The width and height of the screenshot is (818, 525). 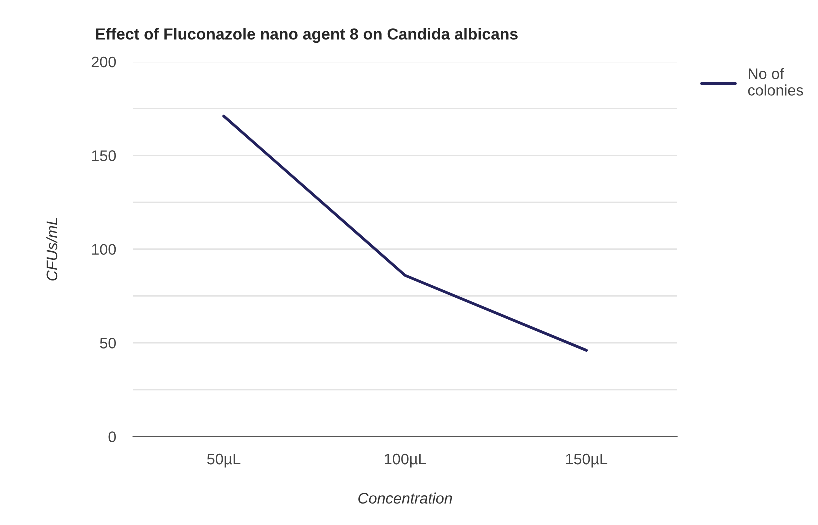 What do you see at coordinates (108, 343) in the screenshot?
I see `y-tick-label: 50` at bounding box center [108, 343].